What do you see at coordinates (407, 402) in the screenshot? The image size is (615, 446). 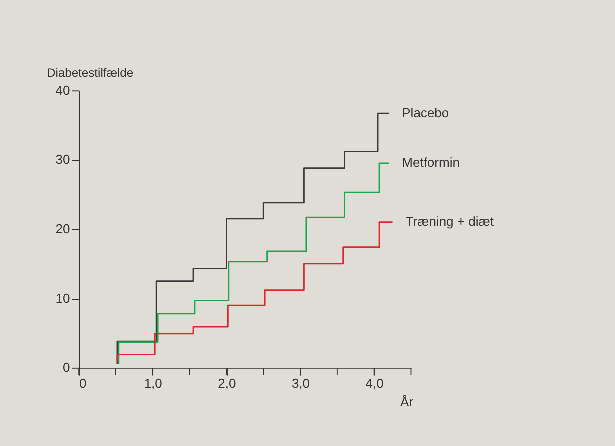 I see `x-axis-title: År` at bounding box center [407, 402].